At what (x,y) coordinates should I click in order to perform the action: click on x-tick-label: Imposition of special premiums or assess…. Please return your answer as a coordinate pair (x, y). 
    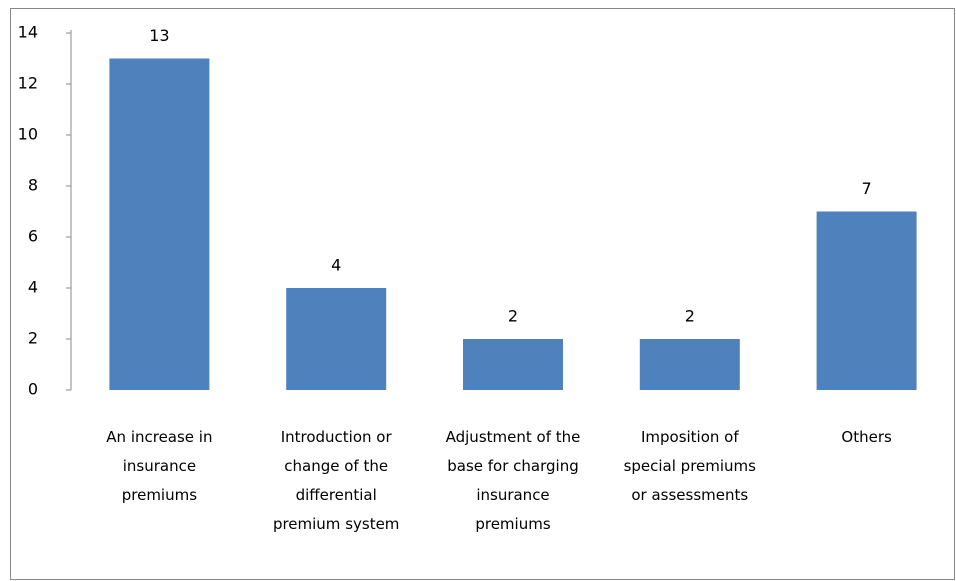
    Looking at the image, I should click on (689, 466).